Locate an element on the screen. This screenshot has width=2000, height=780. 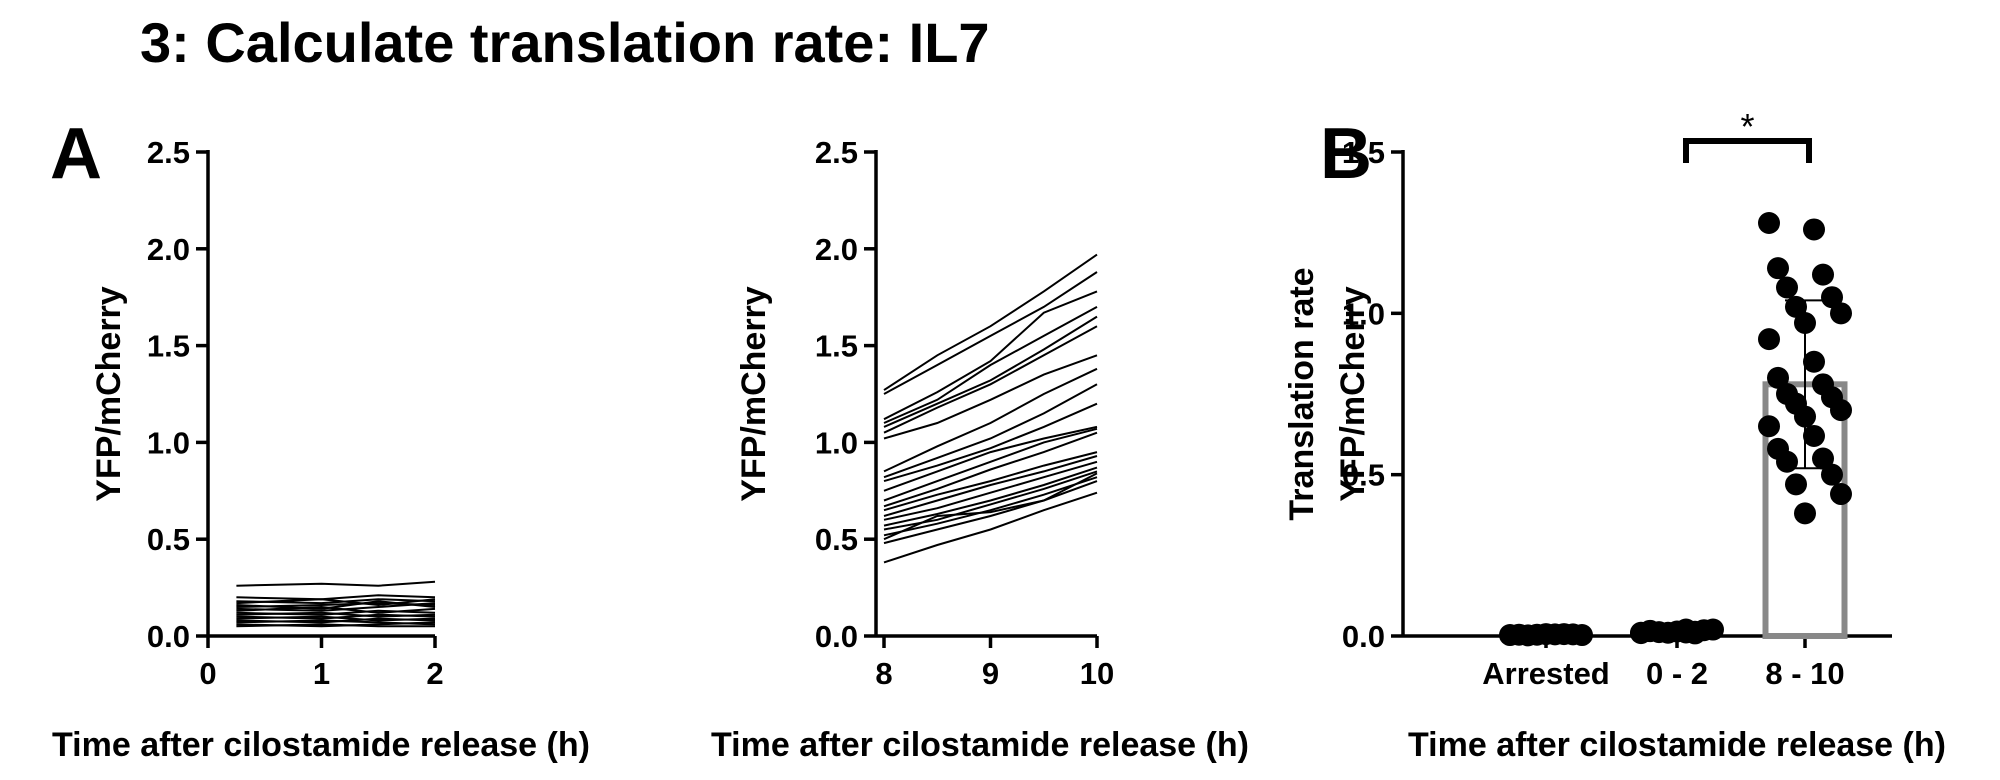
x-tick-label: 9 is located at coordinates (990, 673).